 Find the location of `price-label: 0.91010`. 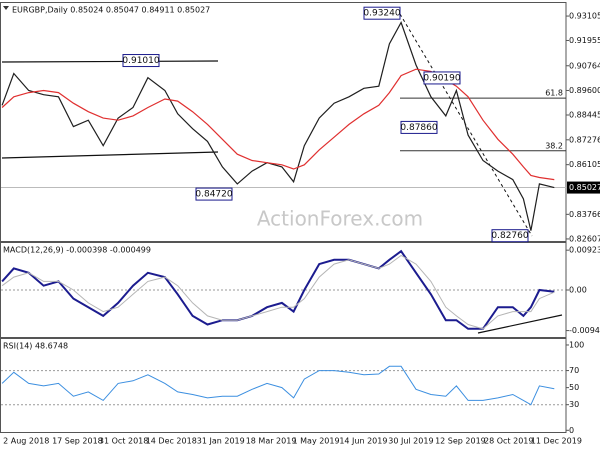

price-label: 0.91010 is located at coordinates (140, 61).